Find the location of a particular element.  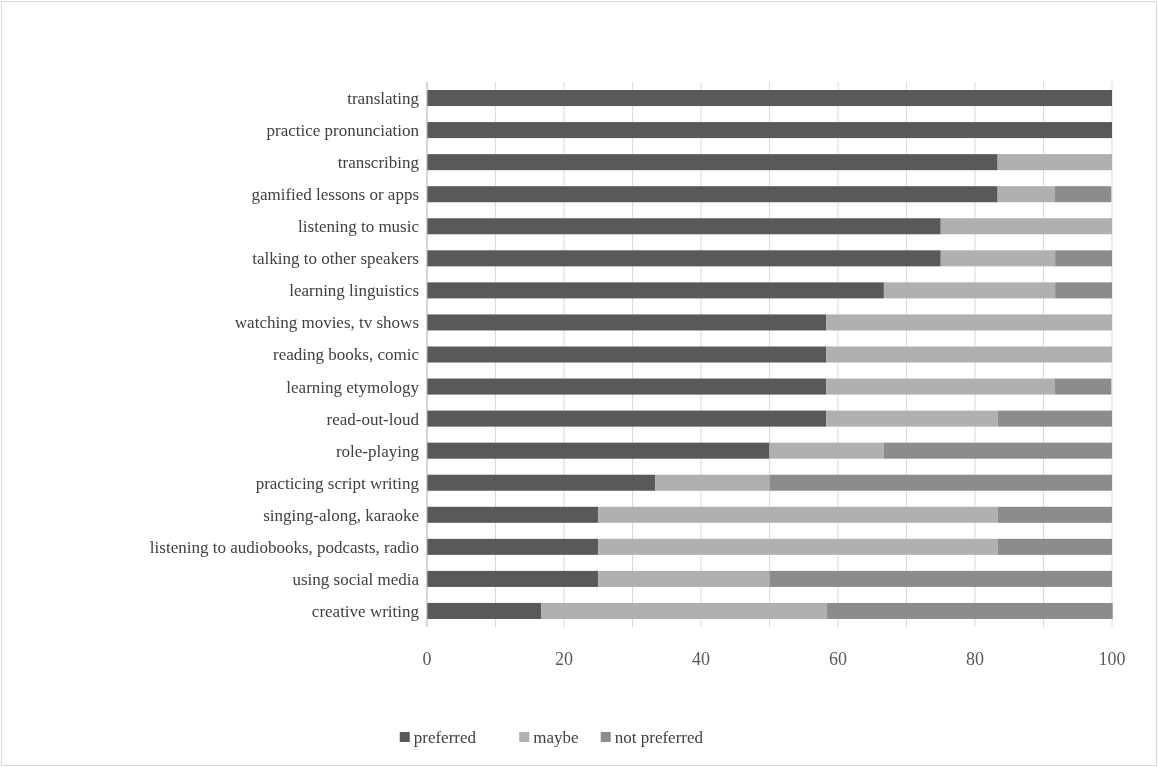

x-tick-label: 40 is located at coordinates (701, 659).